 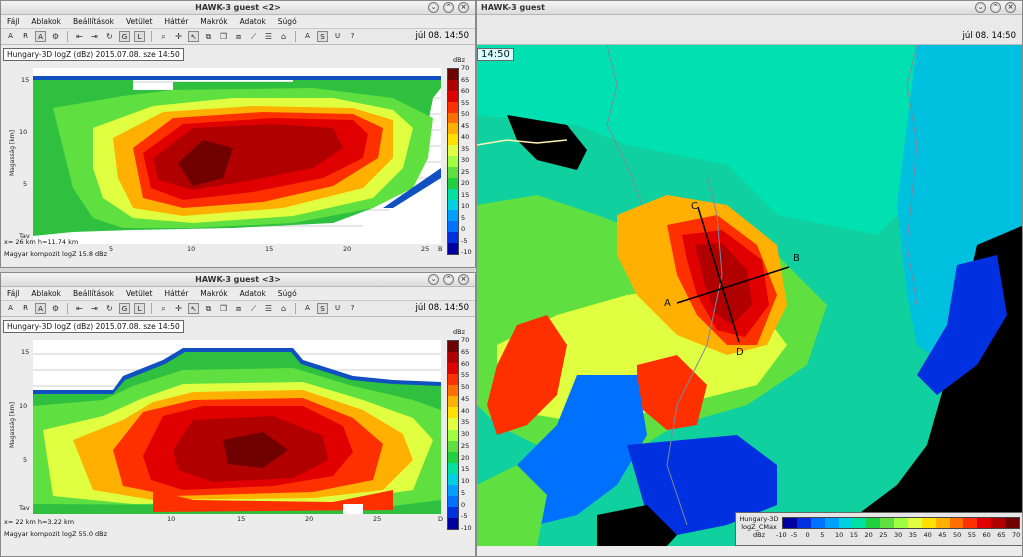 What do you see at coordinates (377, 519) in the screenshot?
I see `x-tick-25: 25` at bounding box center [377, 519].